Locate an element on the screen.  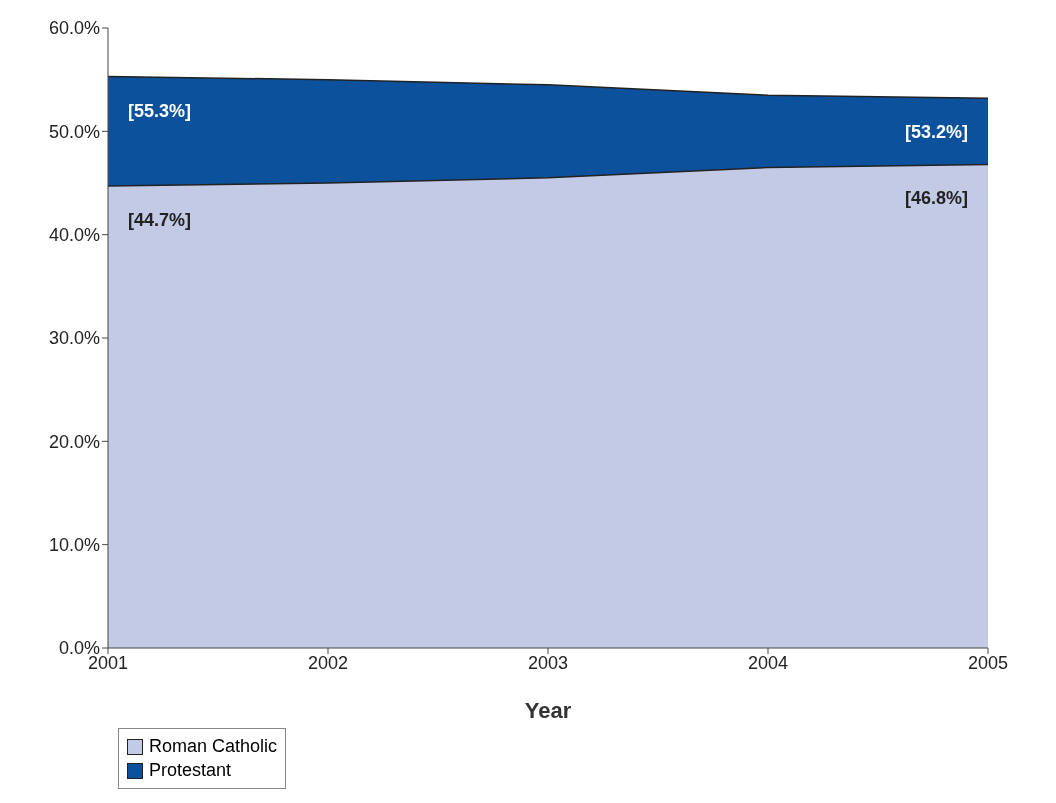
x-tick-label: 2002 is located at coordinates (328, 662).